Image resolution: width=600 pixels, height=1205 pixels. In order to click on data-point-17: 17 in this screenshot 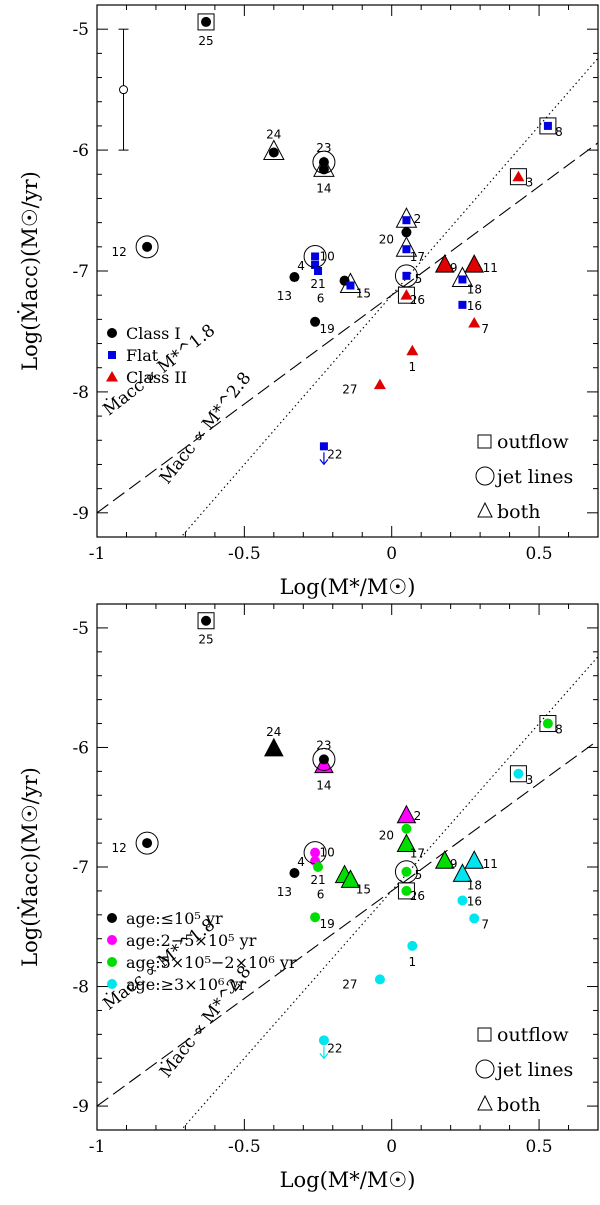, I will do `click(410, 846)`.